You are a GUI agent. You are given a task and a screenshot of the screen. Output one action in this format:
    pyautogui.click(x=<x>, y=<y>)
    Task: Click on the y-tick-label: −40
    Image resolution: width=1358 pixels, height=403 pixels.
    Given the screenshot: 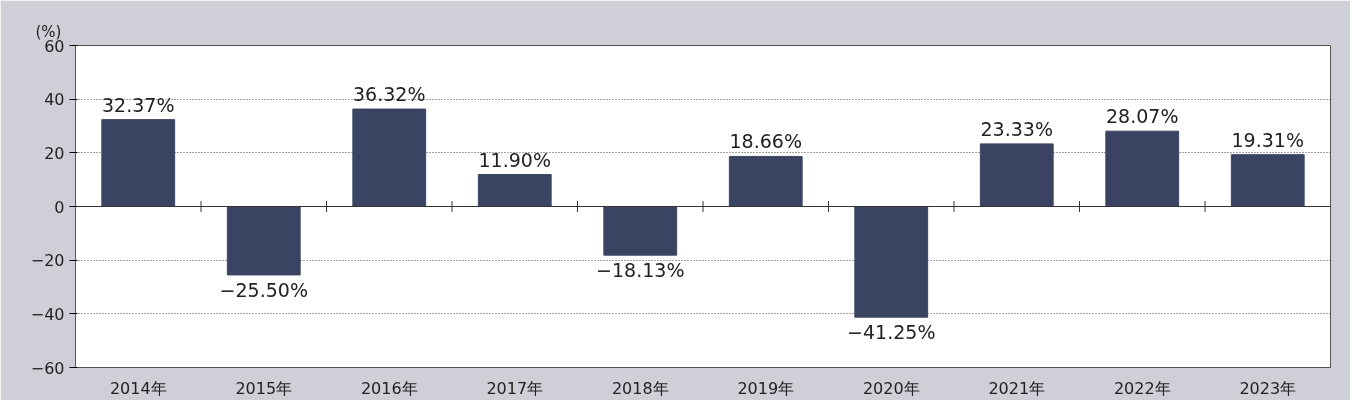 What is the action you would take?
    pyautogui.click(x=47, y=314)
    